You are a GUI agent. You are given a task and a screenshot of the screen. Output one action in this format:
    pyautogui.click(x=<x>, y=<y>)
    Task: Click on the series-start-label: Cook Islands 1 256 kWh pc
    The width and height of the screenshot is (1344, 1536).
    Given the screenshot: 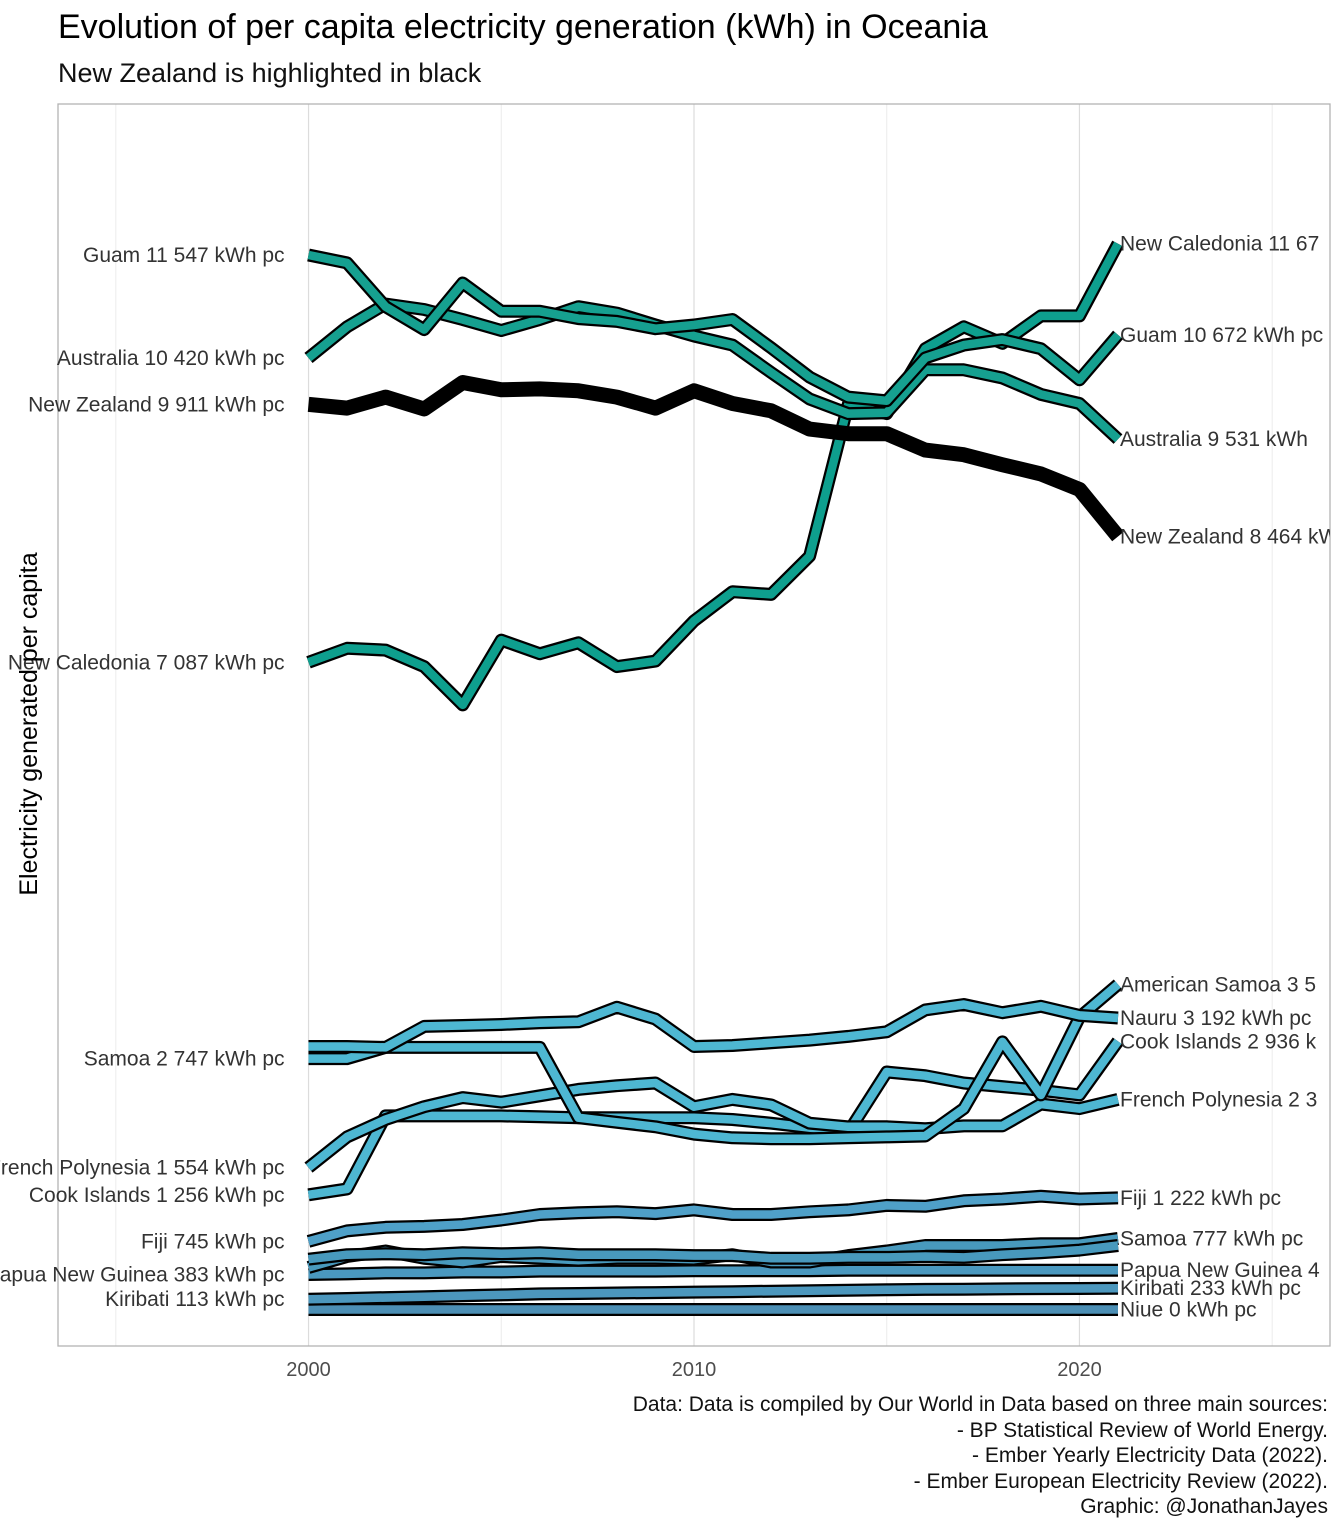 What is the action you would take?
    pyautogui.click(x=157, y=1195)
    